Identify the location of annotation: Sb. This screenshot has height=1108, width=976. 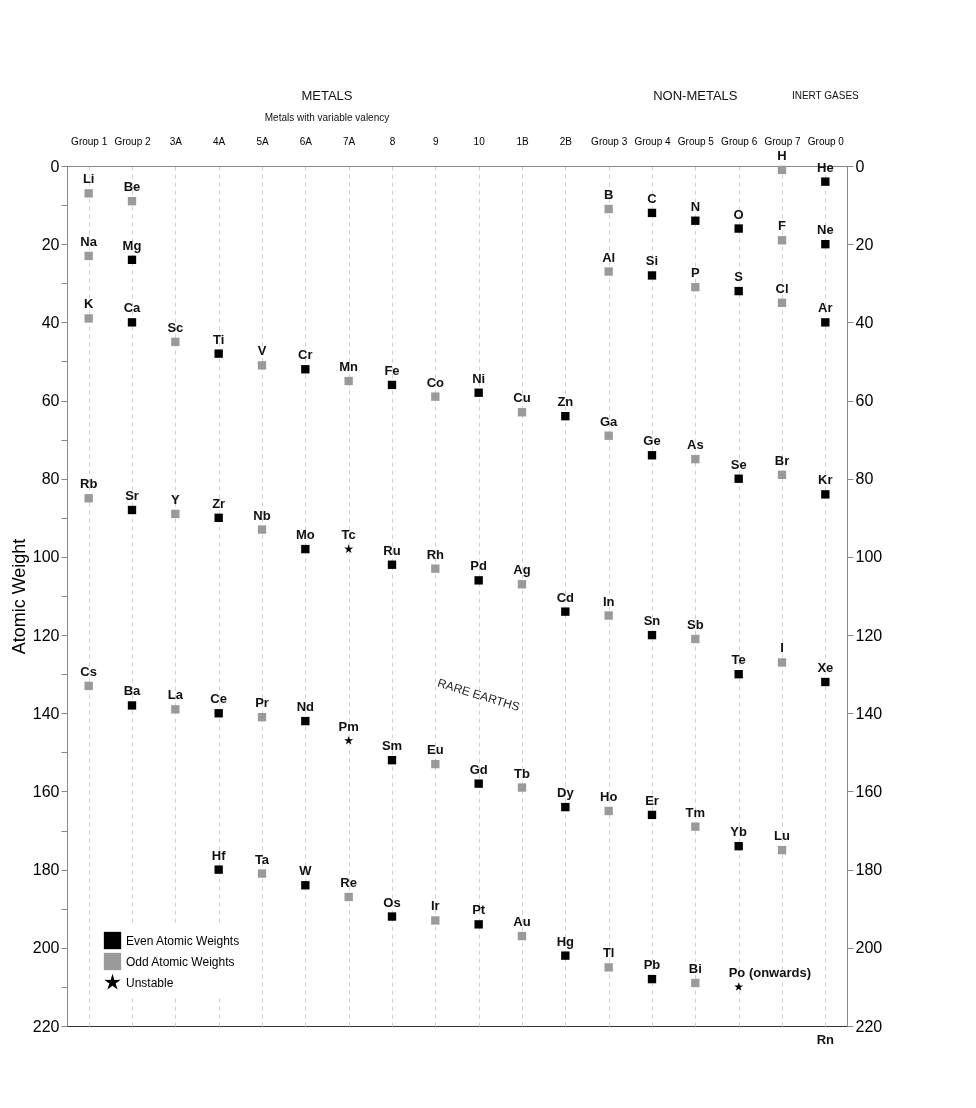
(695, 624).